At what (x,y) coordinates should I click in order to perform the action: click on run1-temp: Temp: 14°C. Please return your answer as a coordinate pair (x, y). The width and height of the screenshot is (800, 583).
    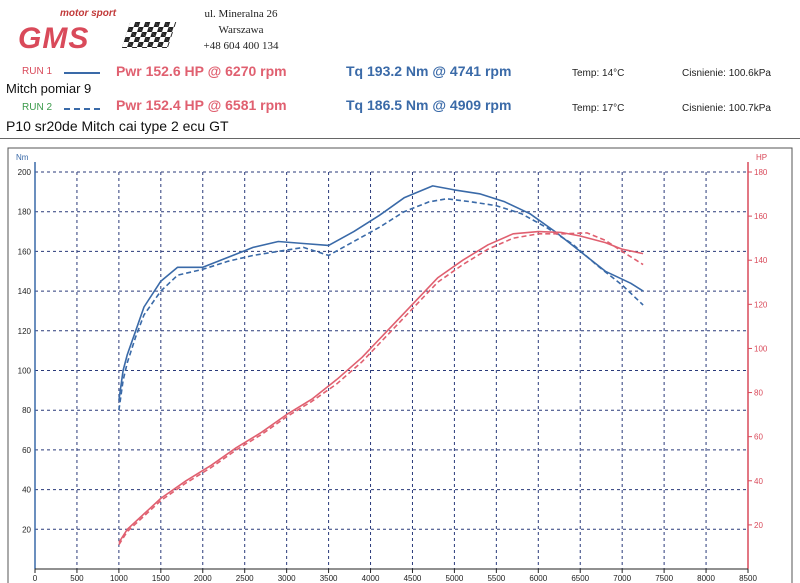
    Looking at the image, I should click on (598, 73).